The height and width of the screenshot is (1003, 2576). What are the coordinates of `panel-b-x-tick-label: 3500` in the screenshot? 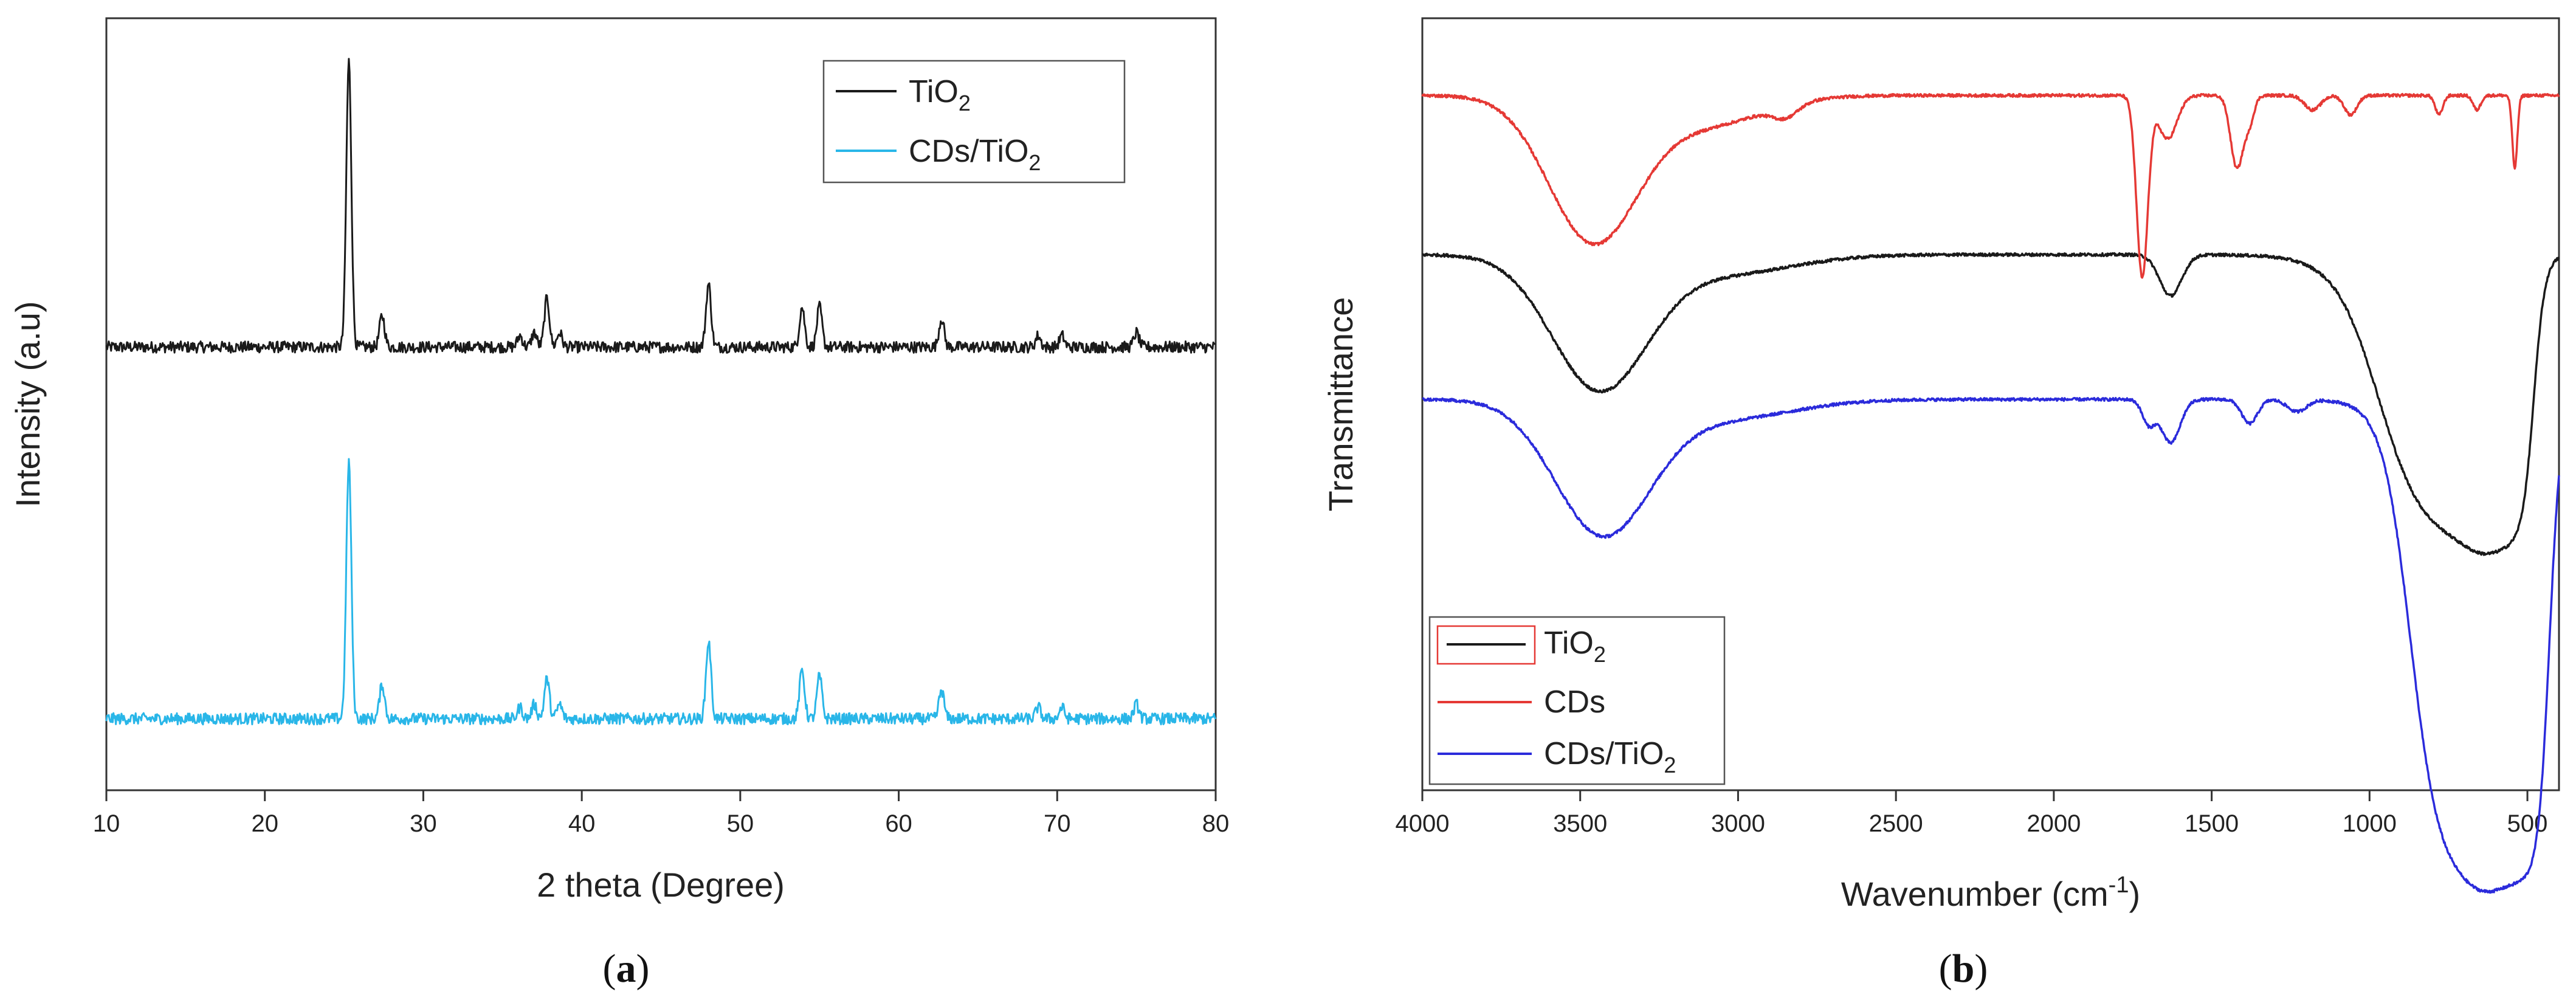 It's located at (1580, 824).